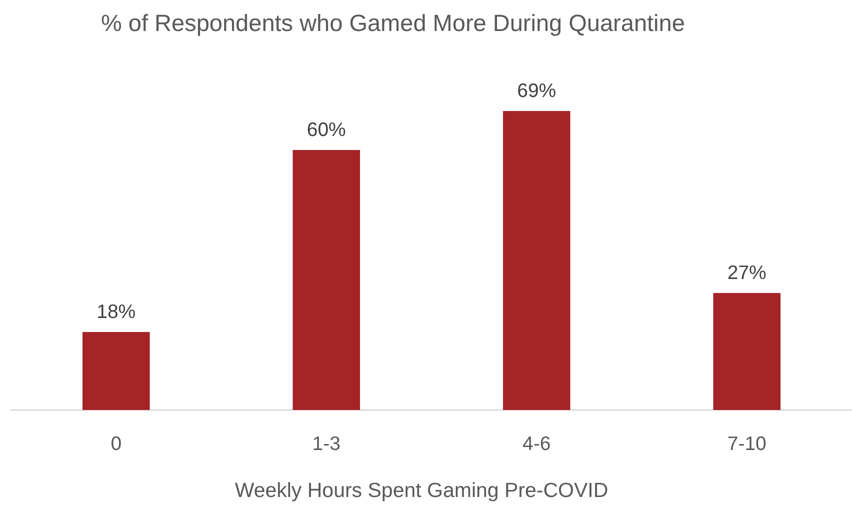 This screenshot has width=852, height=506. Describe the element at coordinates (393, 23) in the screenshot. I see `chart-title: % of Respondents who Gamed More During Quarantine` at that location.